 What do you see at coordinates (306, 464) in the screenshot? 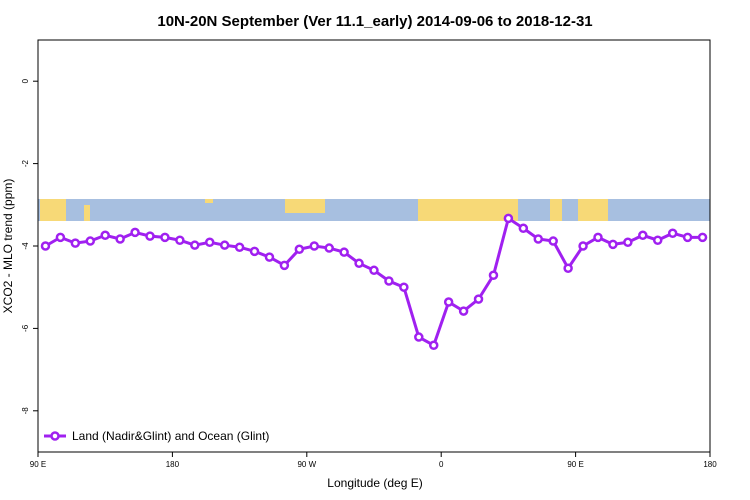
I see `x-tick-label: 90 W` at bounding box center [306, 464].